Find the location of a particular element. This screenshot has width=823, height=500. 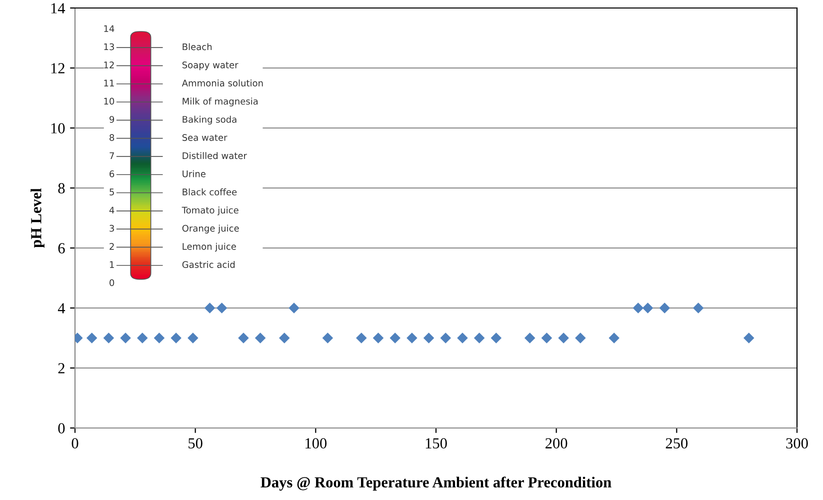

annotation: Lemon juice is located at coordinates (209, 247).